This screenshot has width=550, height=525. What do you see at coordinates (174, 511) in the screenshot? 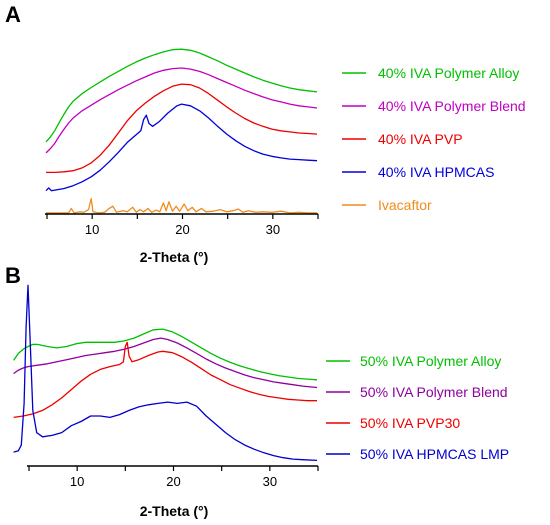
I see `panel-b-x-axis-label: 2-Theta (°)` at bounding box center [174, 511].